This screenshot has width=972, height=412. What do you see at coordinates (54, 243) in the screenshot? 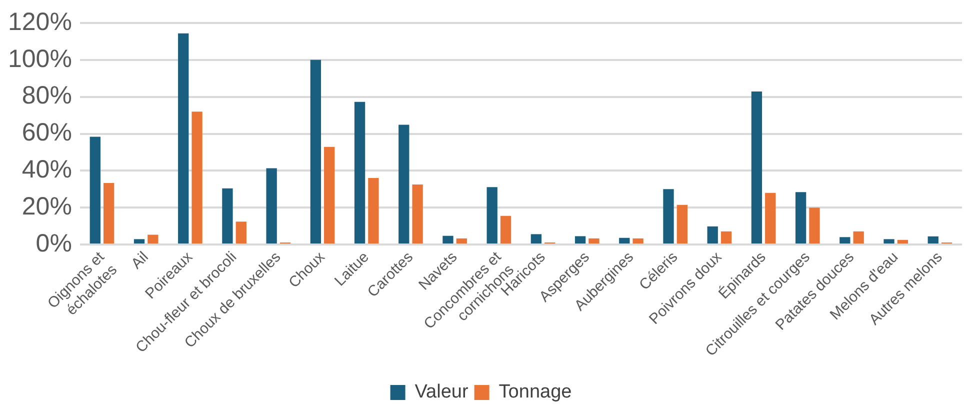
I see `y-tick-label: 0%` at bounding box center [54, 243].